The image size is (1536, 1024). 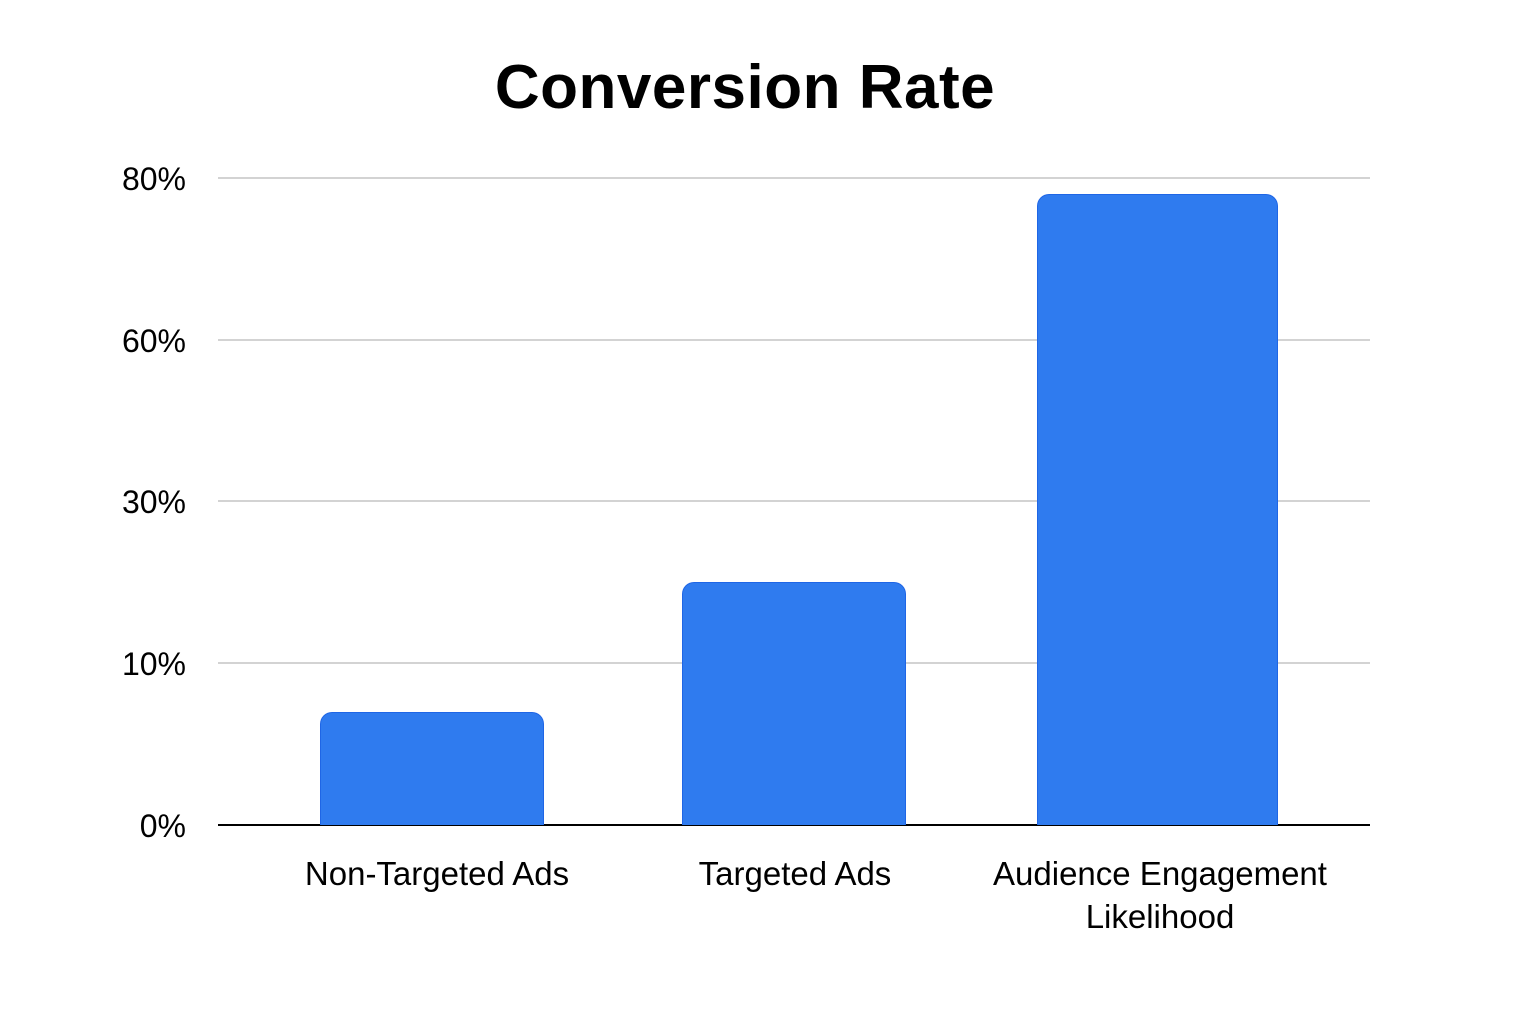 What do you see at coordinates (745, 87) in the screenshot?
I see `chart-title: Conversion Rate` at bounding box center [745, 87].